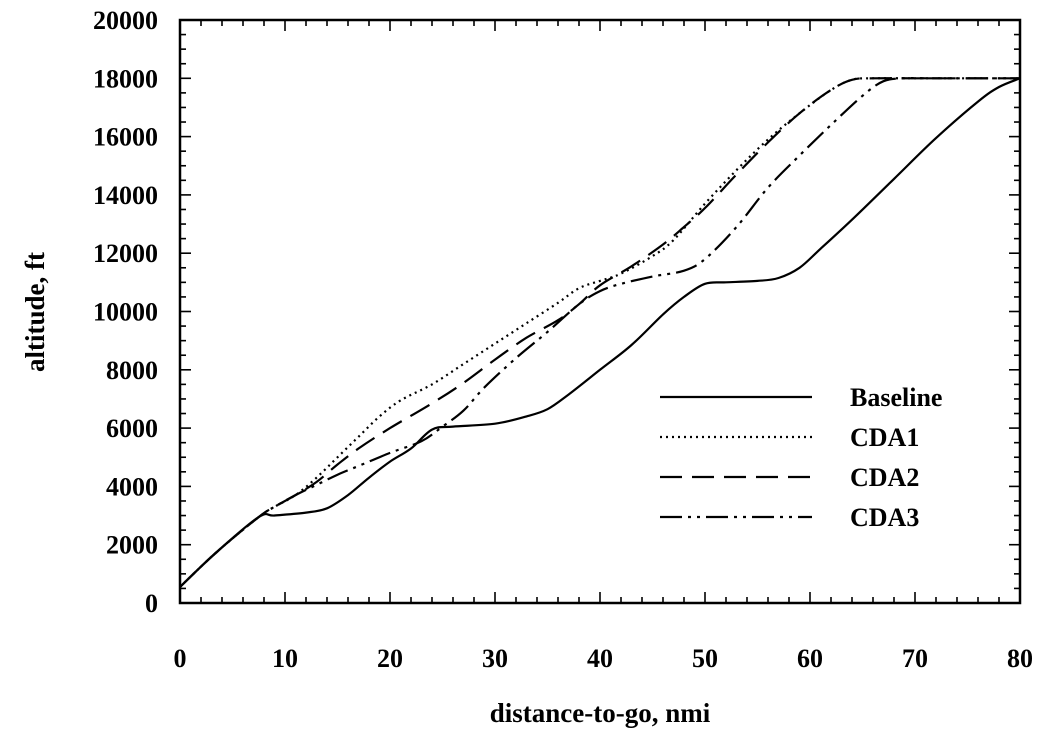 Image resolution: width=1040 pixels, height=729 pixels. What do you see at coordinates (180, 658) in the screenshot?
I see `x-tick-label: 0` at bounding box center [180, 658].